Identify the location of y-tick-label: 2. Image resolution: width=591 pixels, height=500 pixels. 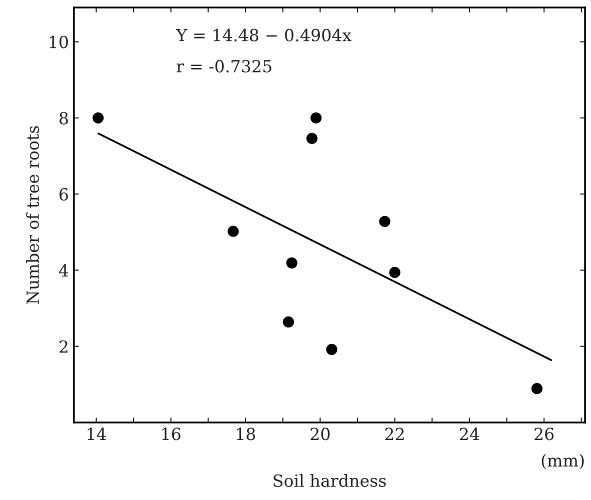
(64, 346).